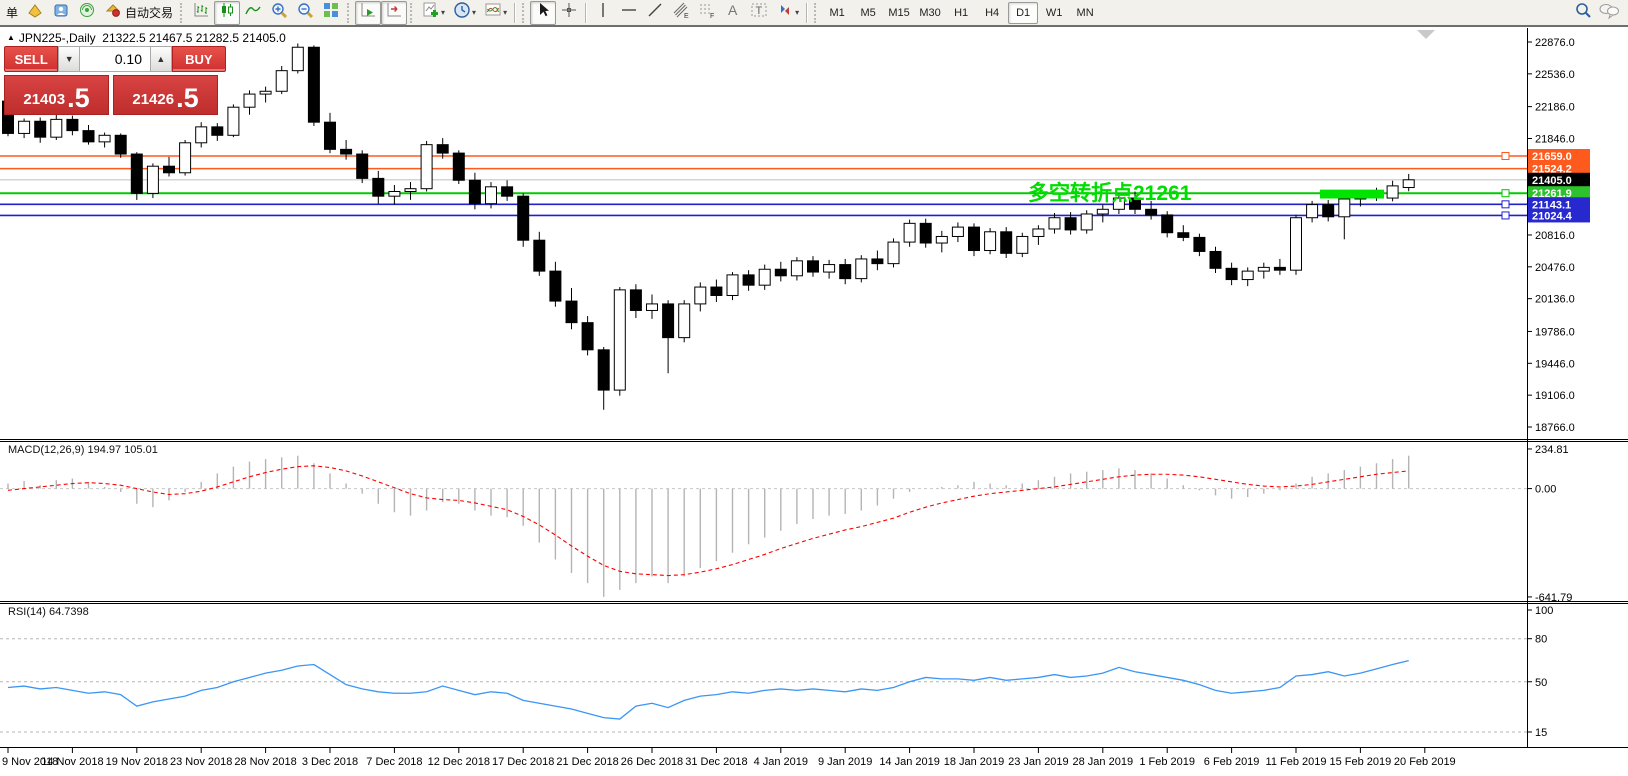 This screenshot has height=776, width=1628. What do you see at coordinates (974, 762) in the screenshot?
I see `date-label: 18 Jan 2019` at bounding box center [974, 762].